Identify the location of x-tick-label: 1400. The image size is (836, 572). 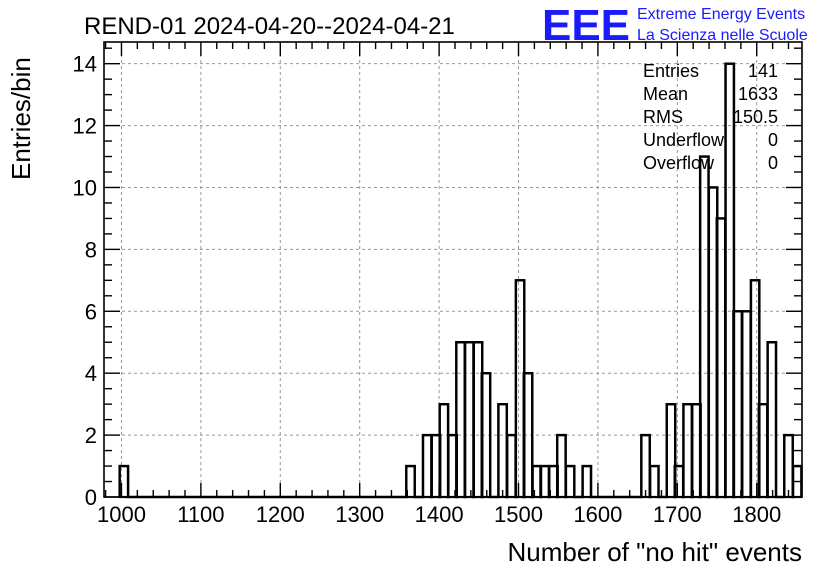
(439, 514).